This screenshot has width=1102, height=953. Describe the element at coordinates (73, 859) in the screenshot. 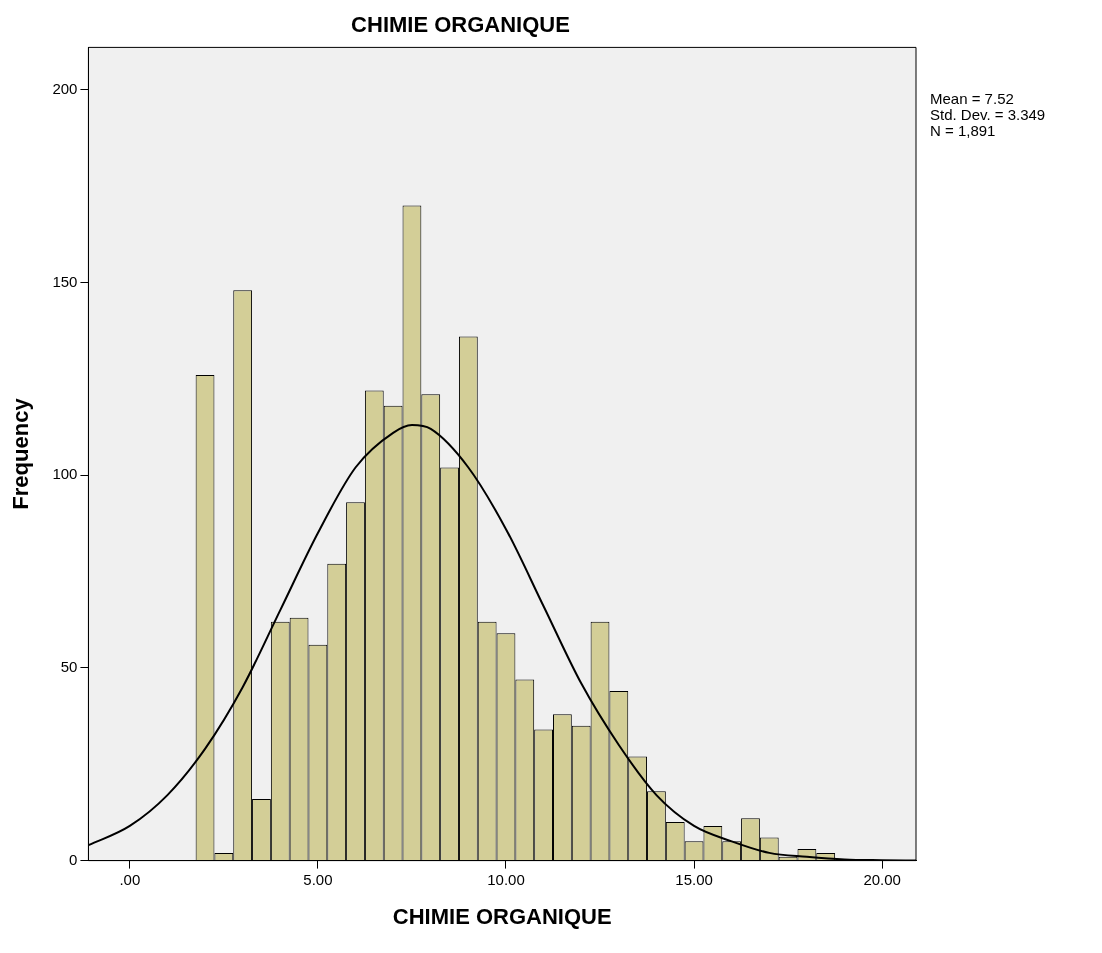

I see `y-tick-label: 0` at that location.